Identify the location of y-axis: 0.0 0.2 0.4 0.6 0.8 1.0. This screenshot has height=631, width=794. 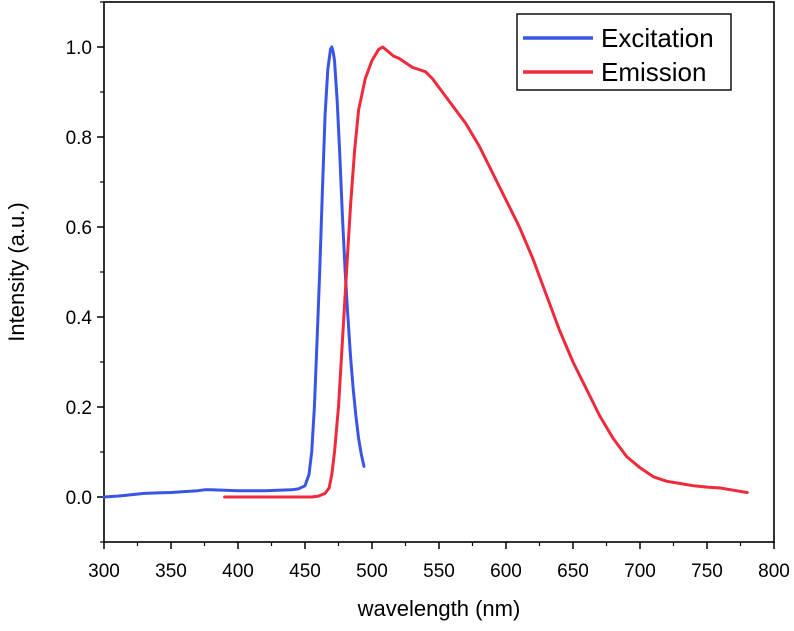
(85, 272).